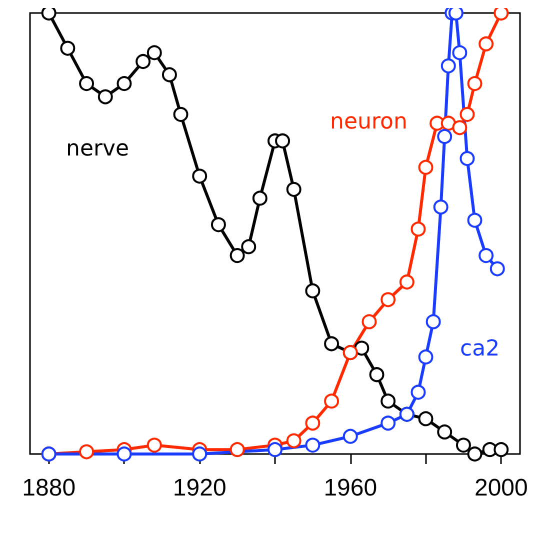 The image size is (556, 542). What do you see at coordinates (49, 488) in the screenshot?
I see `x-tick-label: 1880` at bounding box center [49, 488].